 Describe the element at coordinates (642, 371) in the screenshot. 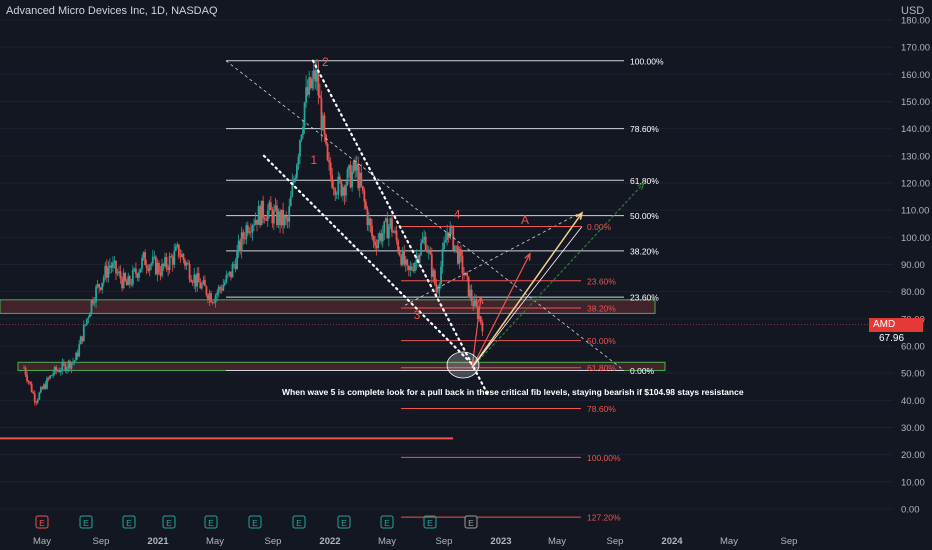

I see `fib-label-white: 0.00%` at that location.